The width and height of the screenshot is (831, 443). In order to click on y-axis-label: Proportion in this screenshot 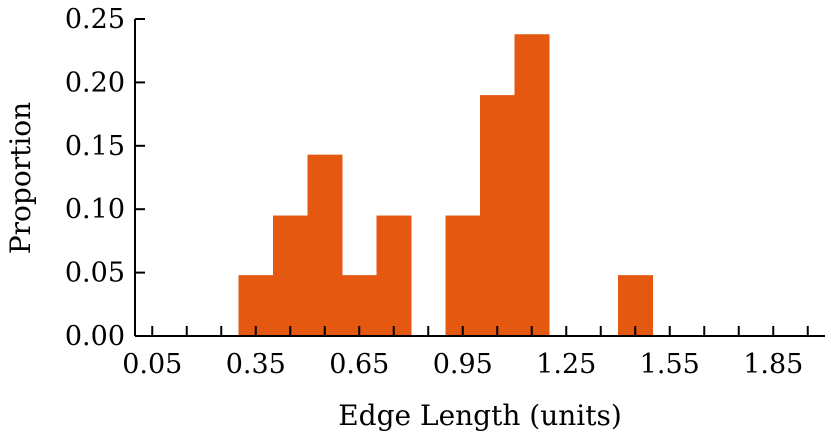, I will do `click(20, 178)`.